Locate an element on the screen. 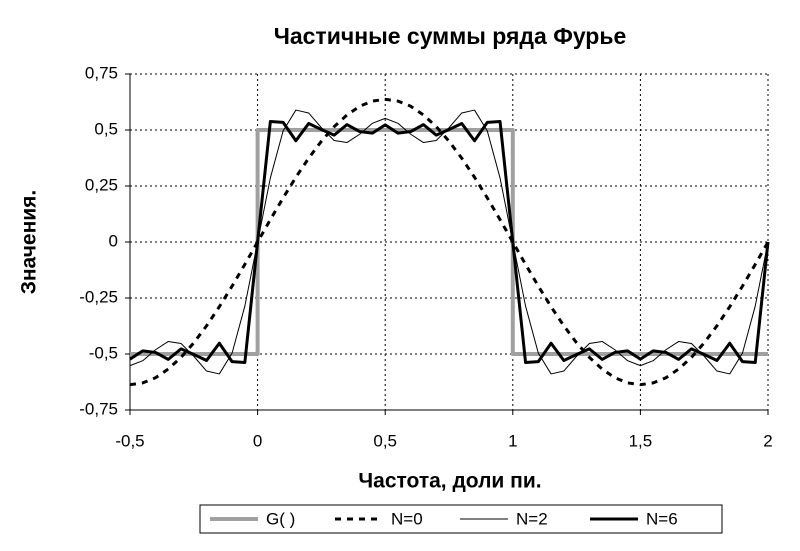 The width and height of the screenshot is (800, 551). x-tick-label: 0 is located at coordinates (257, 440).